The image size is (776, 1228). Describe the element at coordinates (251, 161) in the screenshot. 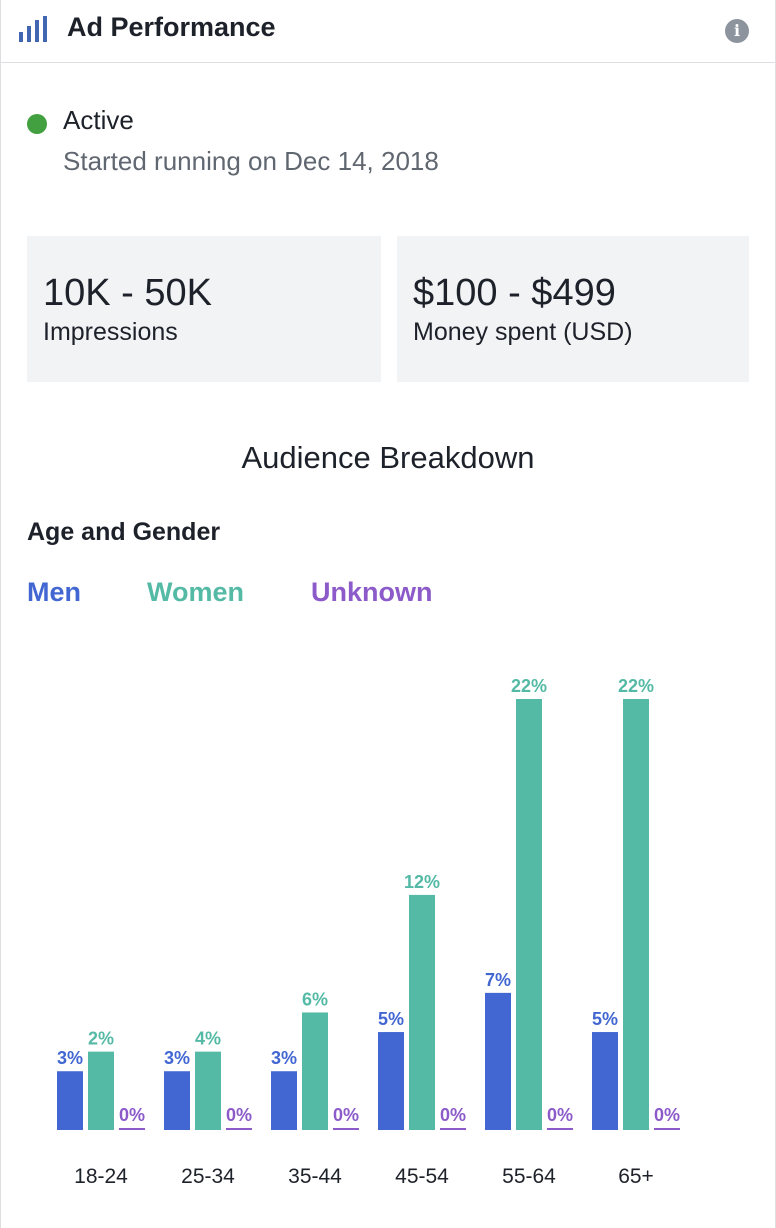

I see `start-date-text: Started running on Dec 14, 2018` at that location.